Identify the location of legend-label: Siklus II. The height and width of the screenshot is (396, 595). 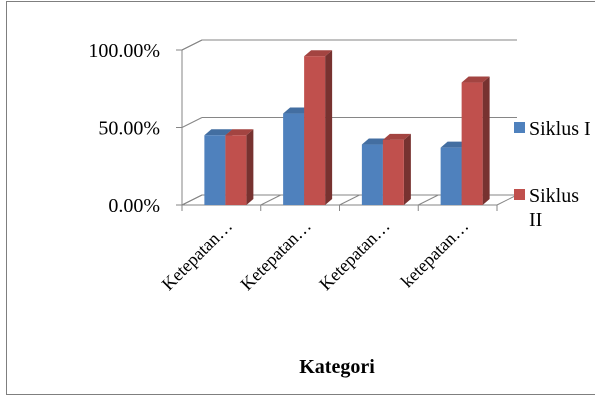
(554, 208).